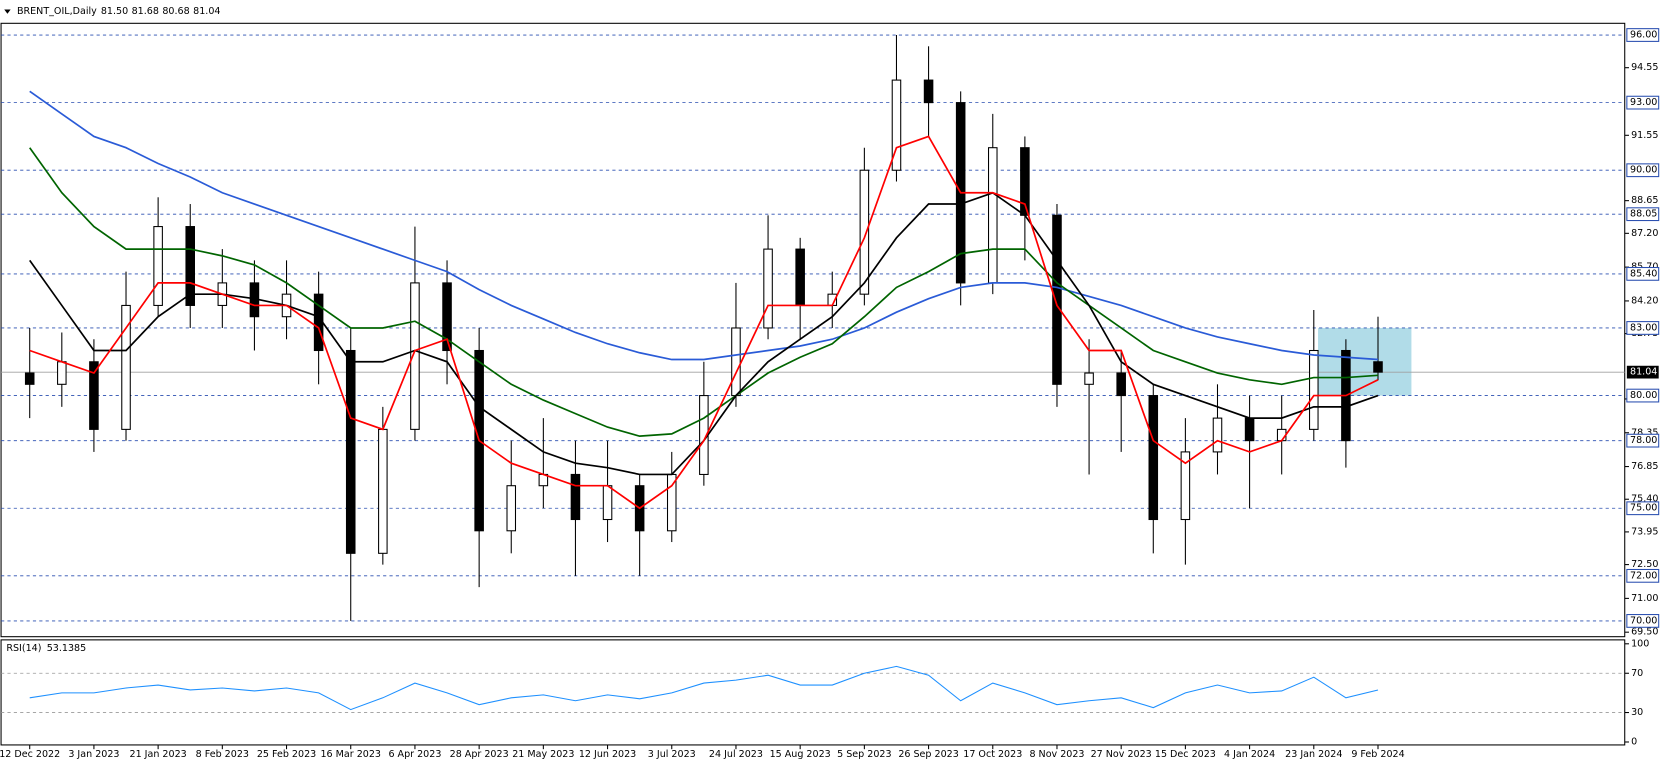 The image size is (1664, 764). Describe the element at coordinates (7, 11) in the screenshot. I see `collapse-icon` at that location.